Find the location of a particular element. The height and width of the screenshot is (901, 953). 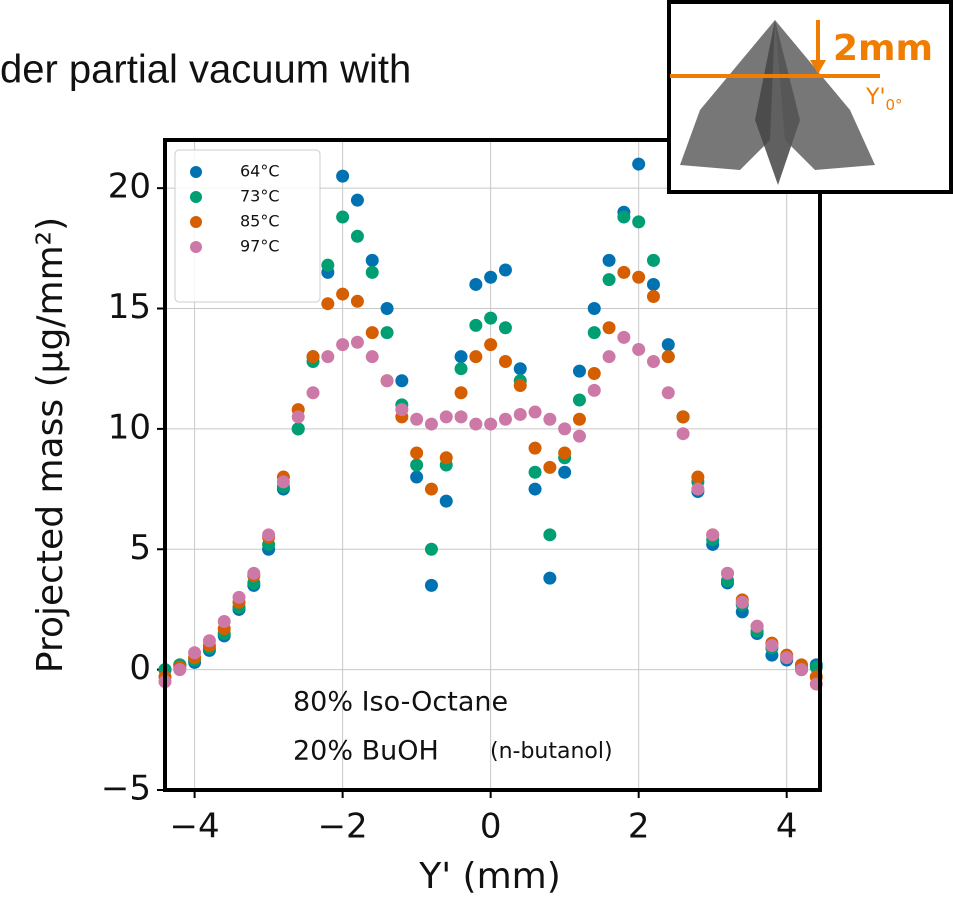

inset-axis-sub: 0° is located at coordinates (894, 105).